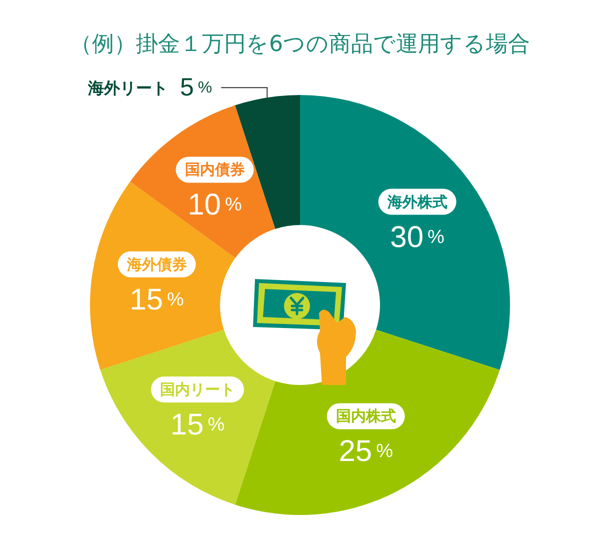 The height and width of the screenshot is (549, 600). Describe the element at coordinates (300, 45) in the screenshot. I see `chart-title: （例）掛金１万円を6つの商品で運用する場合` at that location.